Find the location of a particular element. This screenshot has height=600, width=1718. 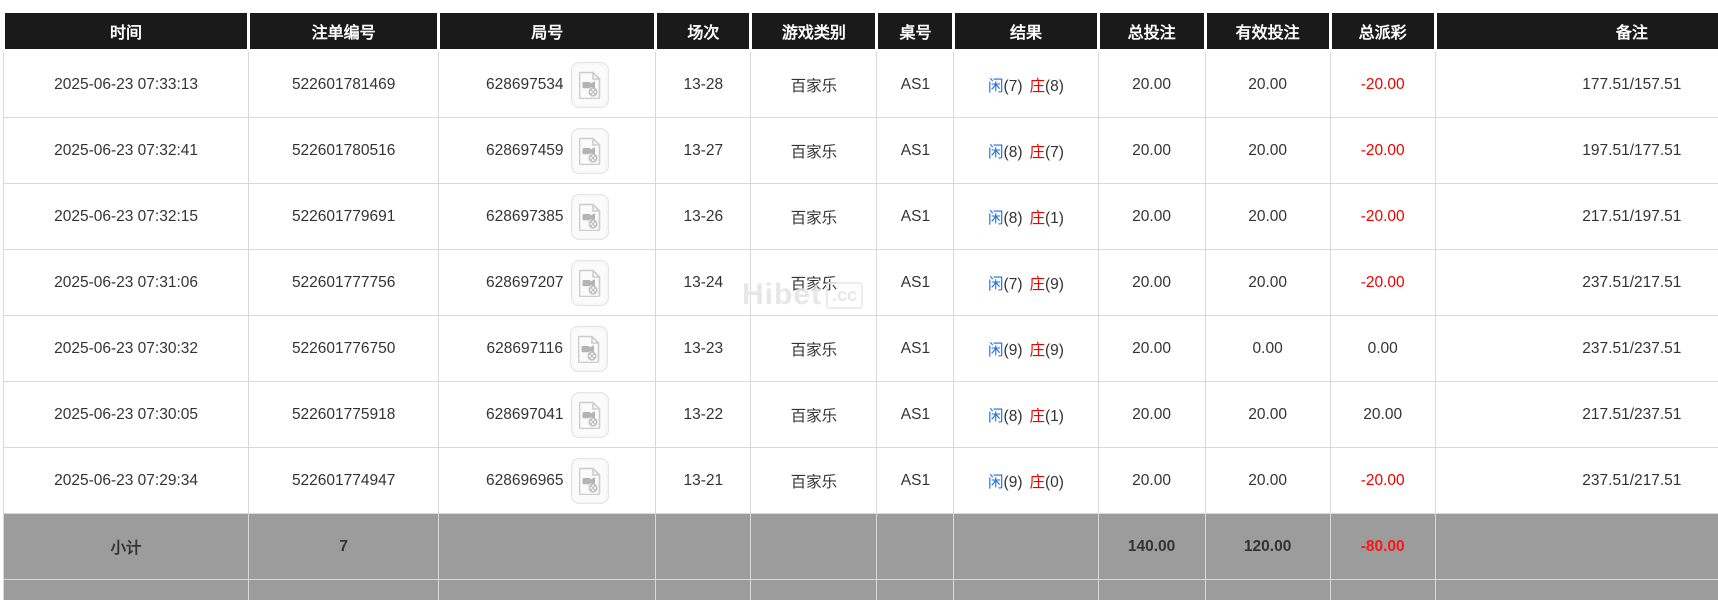

cell-bet-id: 522601775918 is located at coordinates (344, 414).